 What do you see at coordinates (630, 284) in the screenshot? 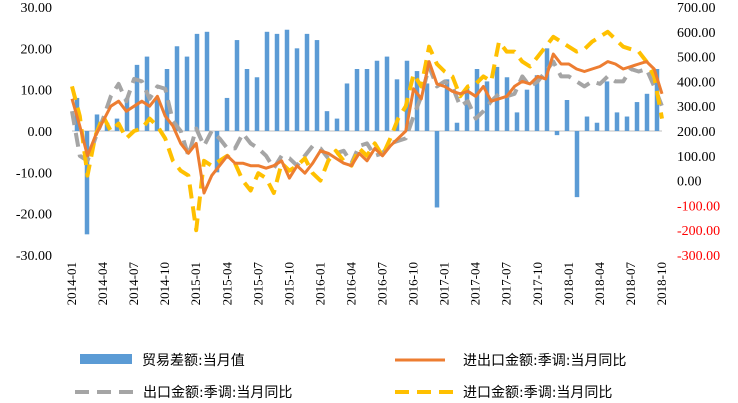
I see `x-tick-label: 2018-07` at bounding box center [630, 284].